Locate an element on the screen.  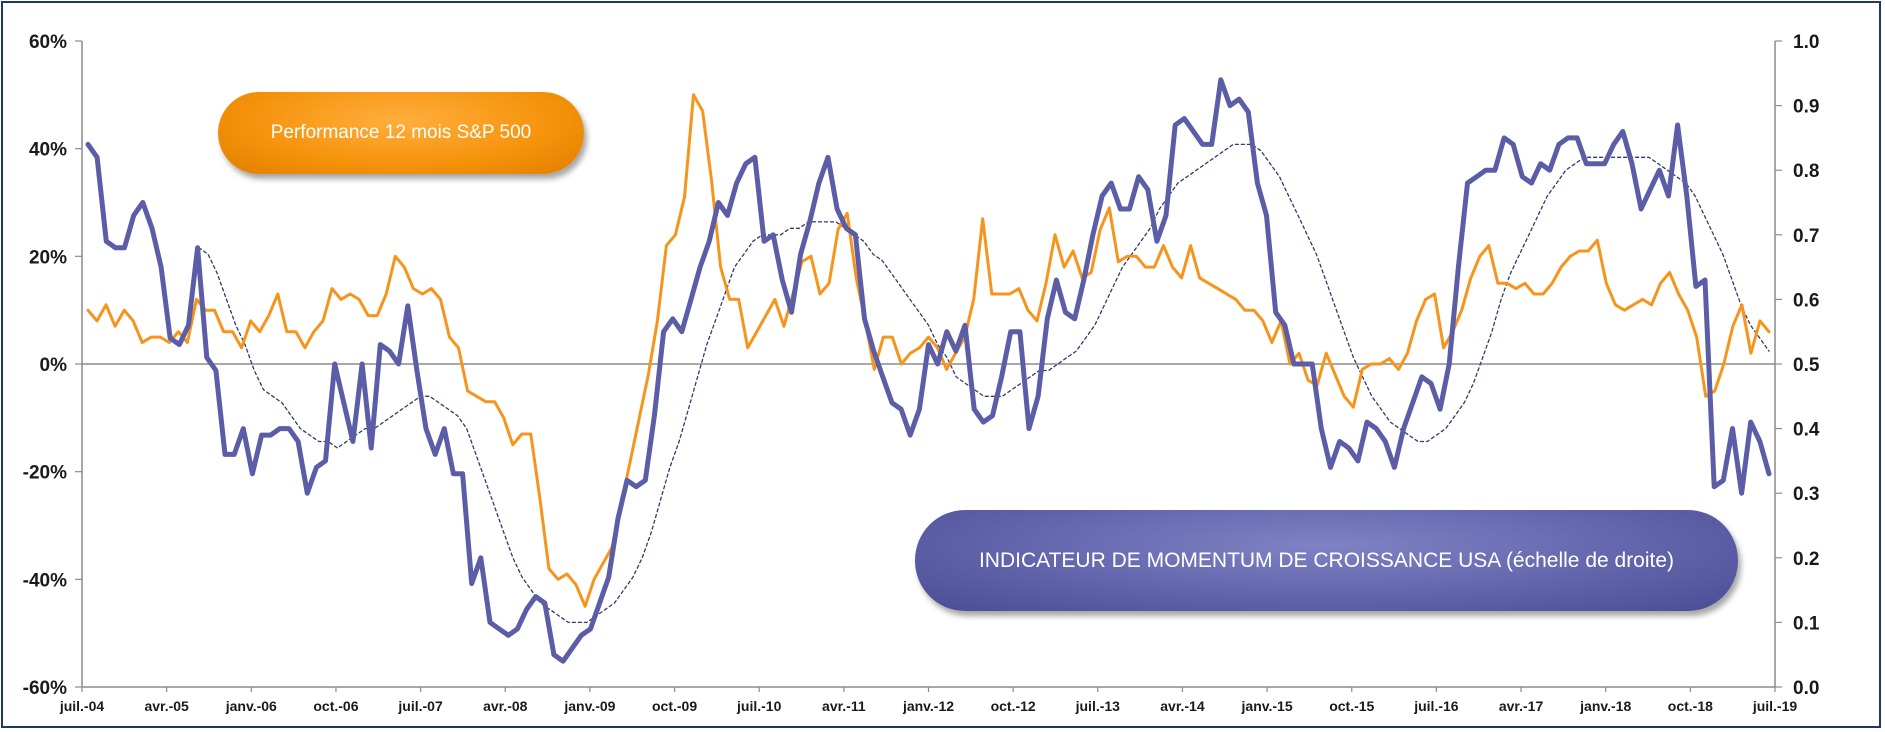
right-tick-label: 0.0 is located at coordinates (1806, 688).